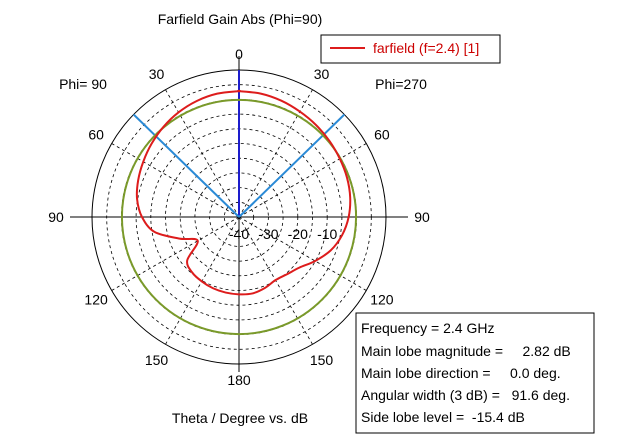  What do you see at coordinates (283, 234) in the screenshot?
I see `radial-tick-labels: -40 -30 -20 -10` at bounding box center [283, 234].